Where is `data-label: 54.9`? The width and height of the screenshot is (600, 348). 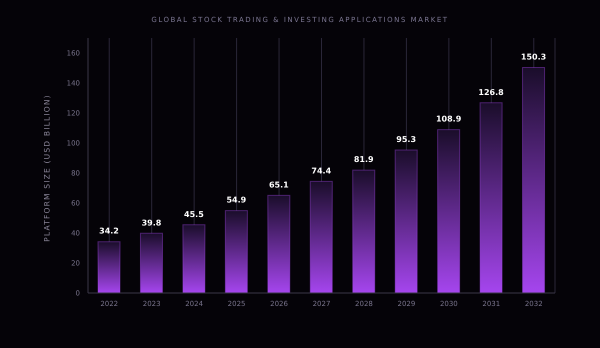 data-label: 54.9 is located at coordinates (236, 200).